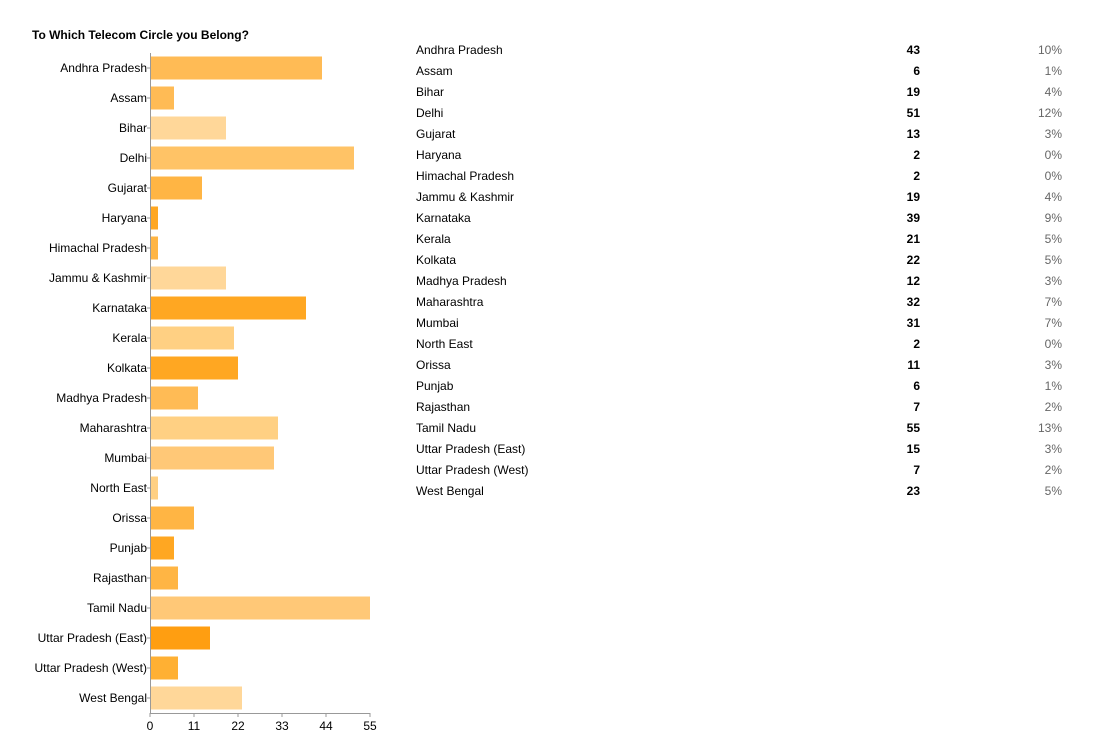 Image resolution: width=1105 pixels, height=751 pixels. What do you see at coordinates (741, 344) in the screenshot?
I see `table-row: North East 2 0%` at bounding box center [741, 344].